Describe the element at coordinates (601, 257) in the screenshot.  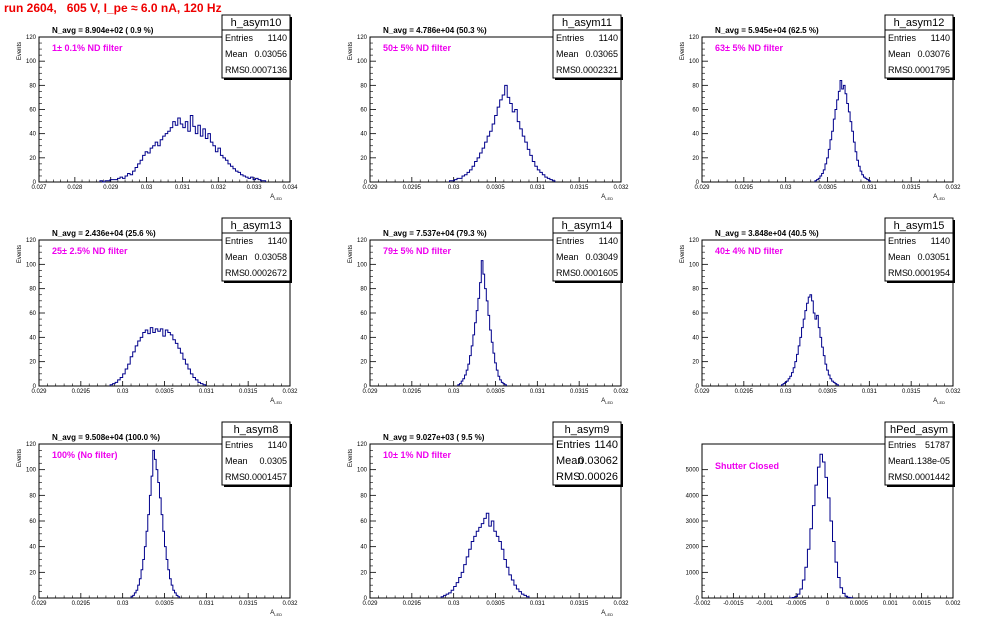
I see `stats-value-mean: 0.03049` at that location.